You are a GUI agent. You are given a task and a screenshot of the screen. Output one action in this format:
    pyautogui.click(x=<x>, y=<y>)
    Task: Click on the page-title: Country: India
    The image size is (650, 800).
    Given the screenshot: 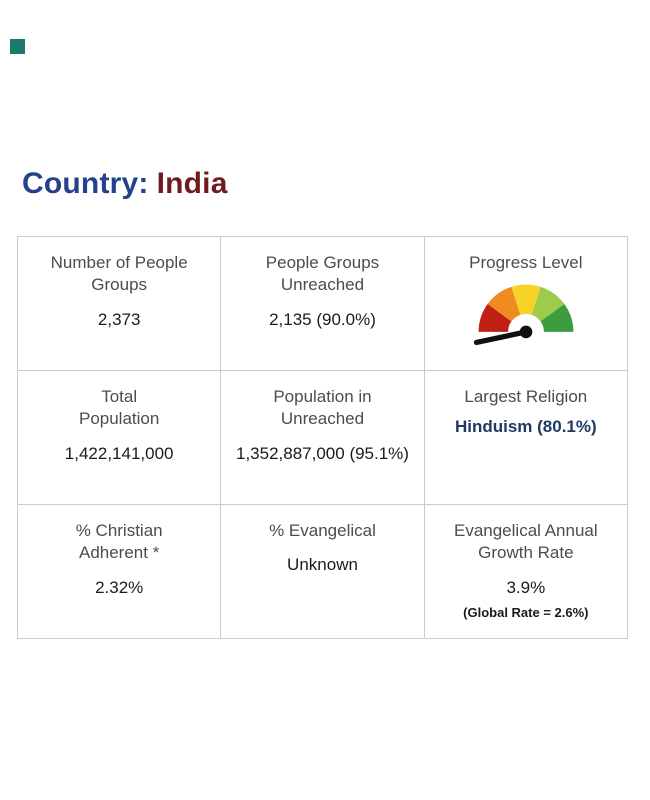 What is the action you would take?
    pyautogui.click(x=125, y=184)
    